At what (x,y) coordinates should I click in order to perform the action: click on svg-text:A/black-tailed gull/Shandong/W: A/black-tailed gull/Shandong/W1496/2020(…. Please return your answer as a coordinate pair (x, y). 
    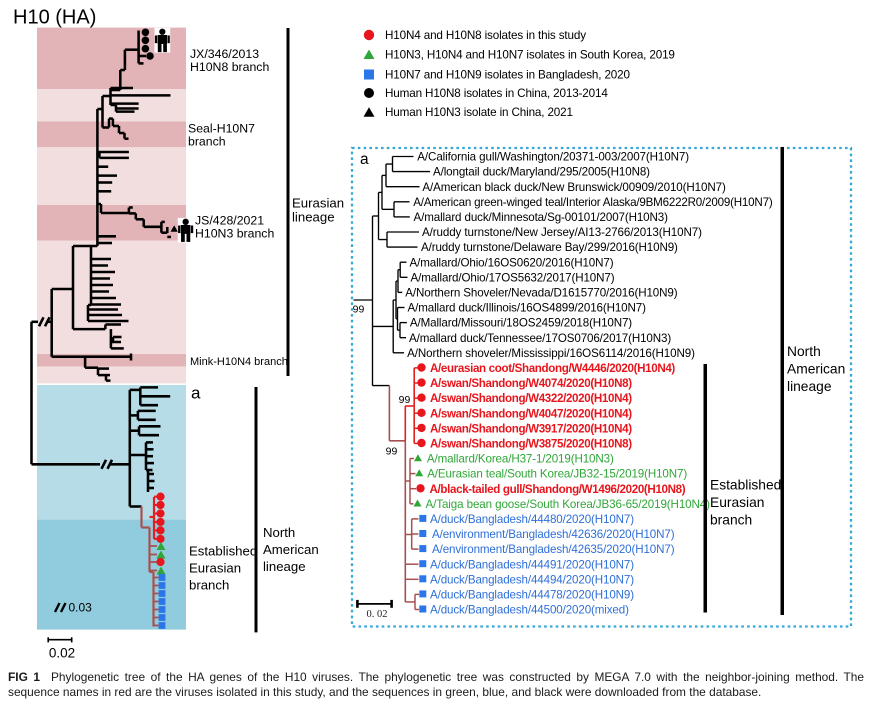
    Looking at the image, I should click on (558, 489).